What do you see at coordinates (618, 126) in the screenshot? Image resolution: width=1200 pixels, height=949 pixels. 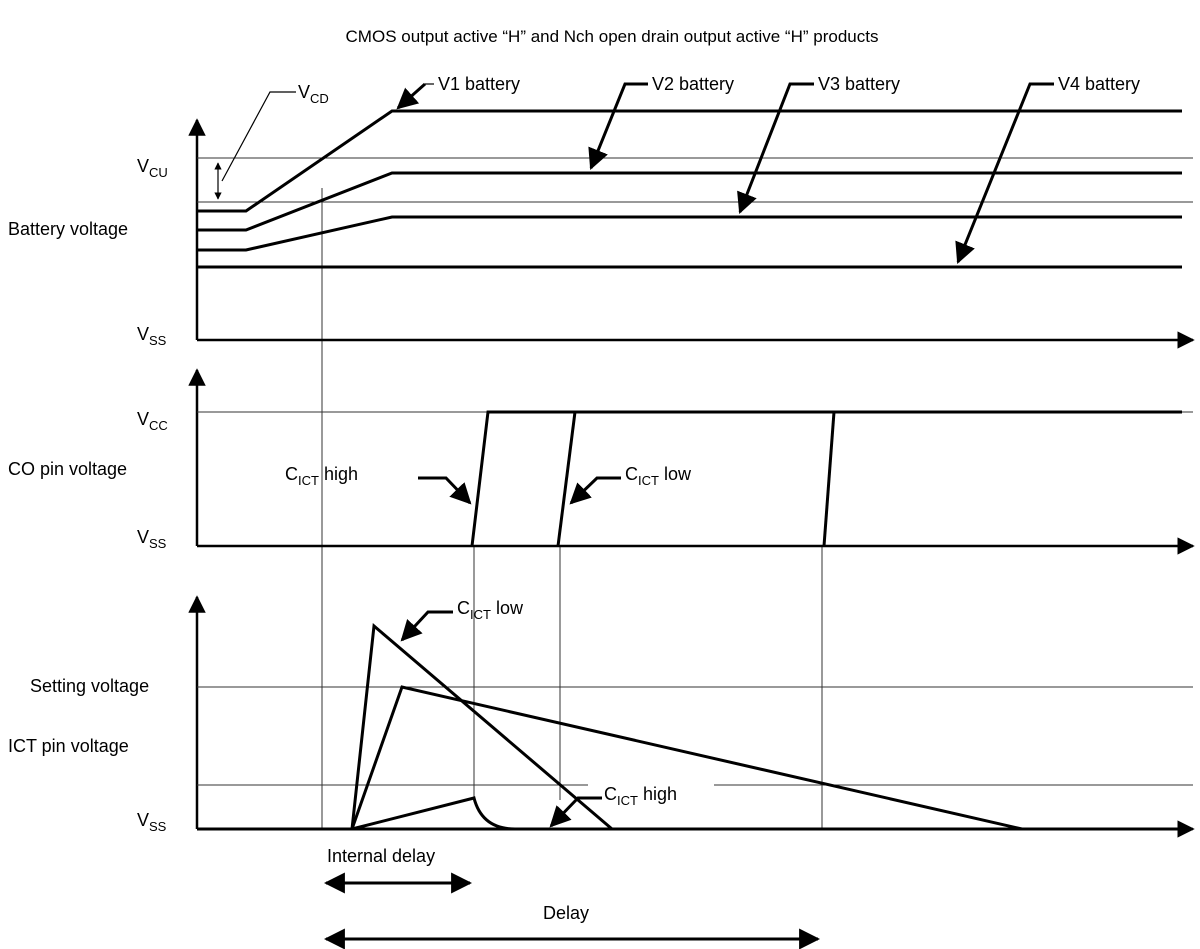 I see `v2-battery-leader-arrow` at bounding box center [618, 126].